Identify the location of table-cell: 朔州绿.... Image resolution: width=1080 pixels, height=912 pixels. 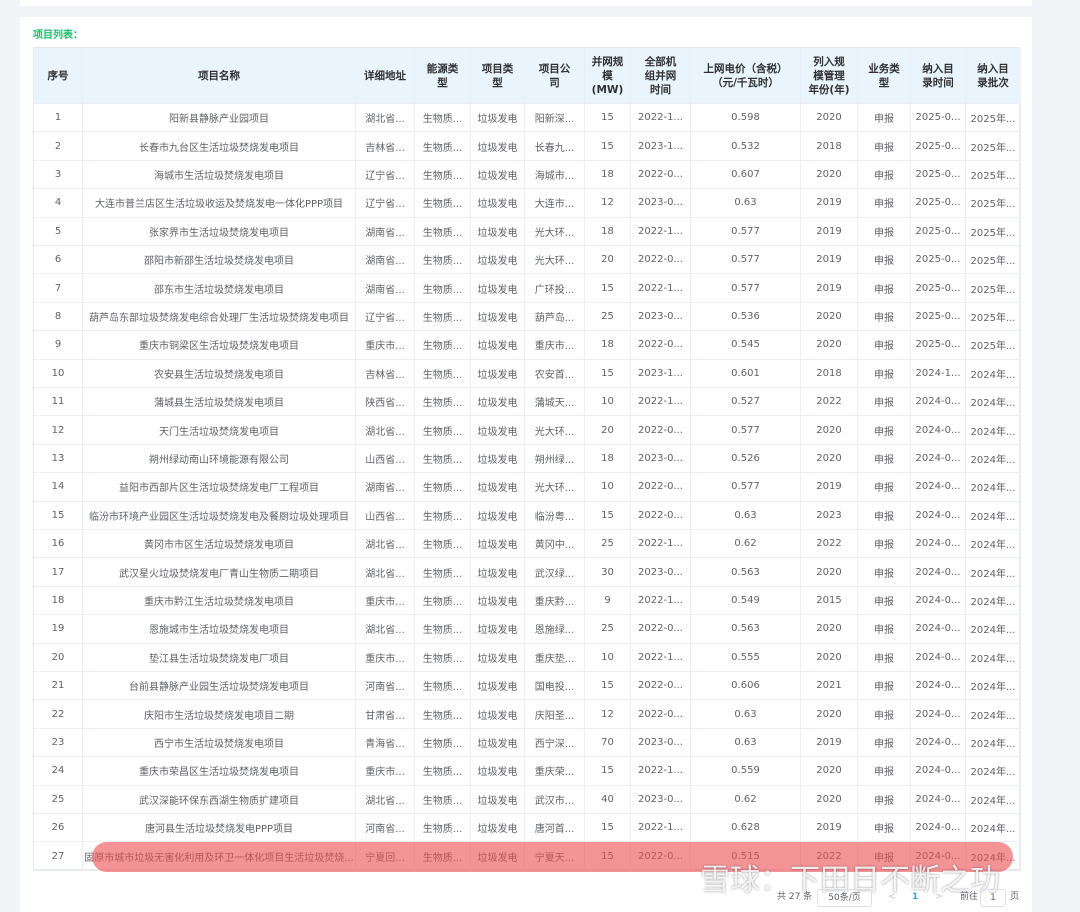
(555, 459).